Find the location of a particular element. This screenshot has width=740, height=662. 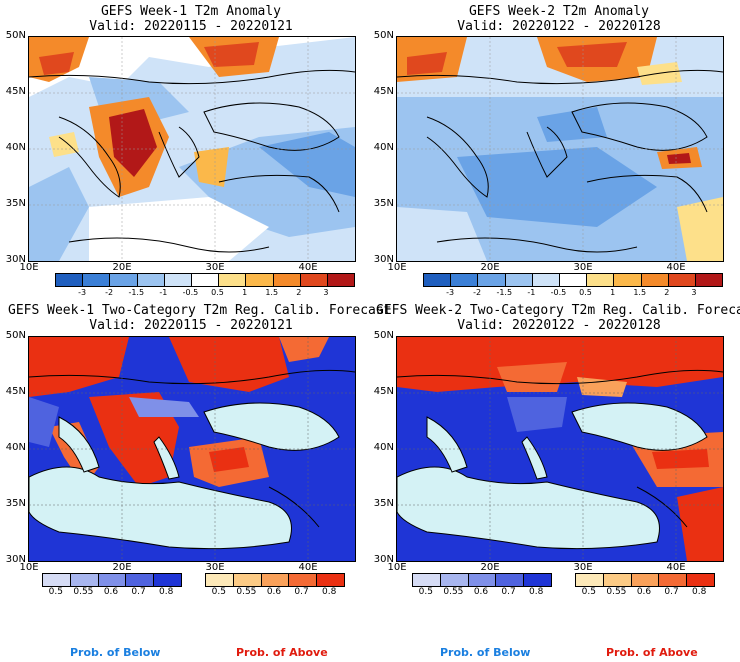

anomaly-colorbar-week2 is located at coordinates (573, 280).